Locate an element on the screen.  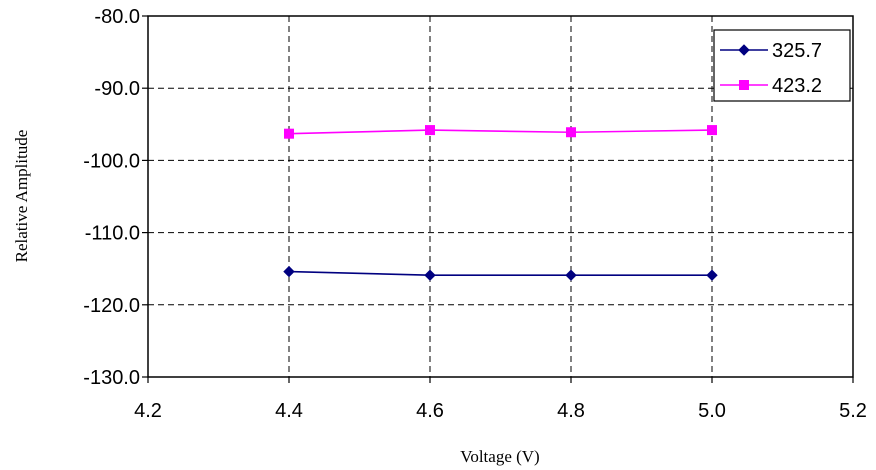
y-tick-label: -110.0 is located at coordinates (112, 234).